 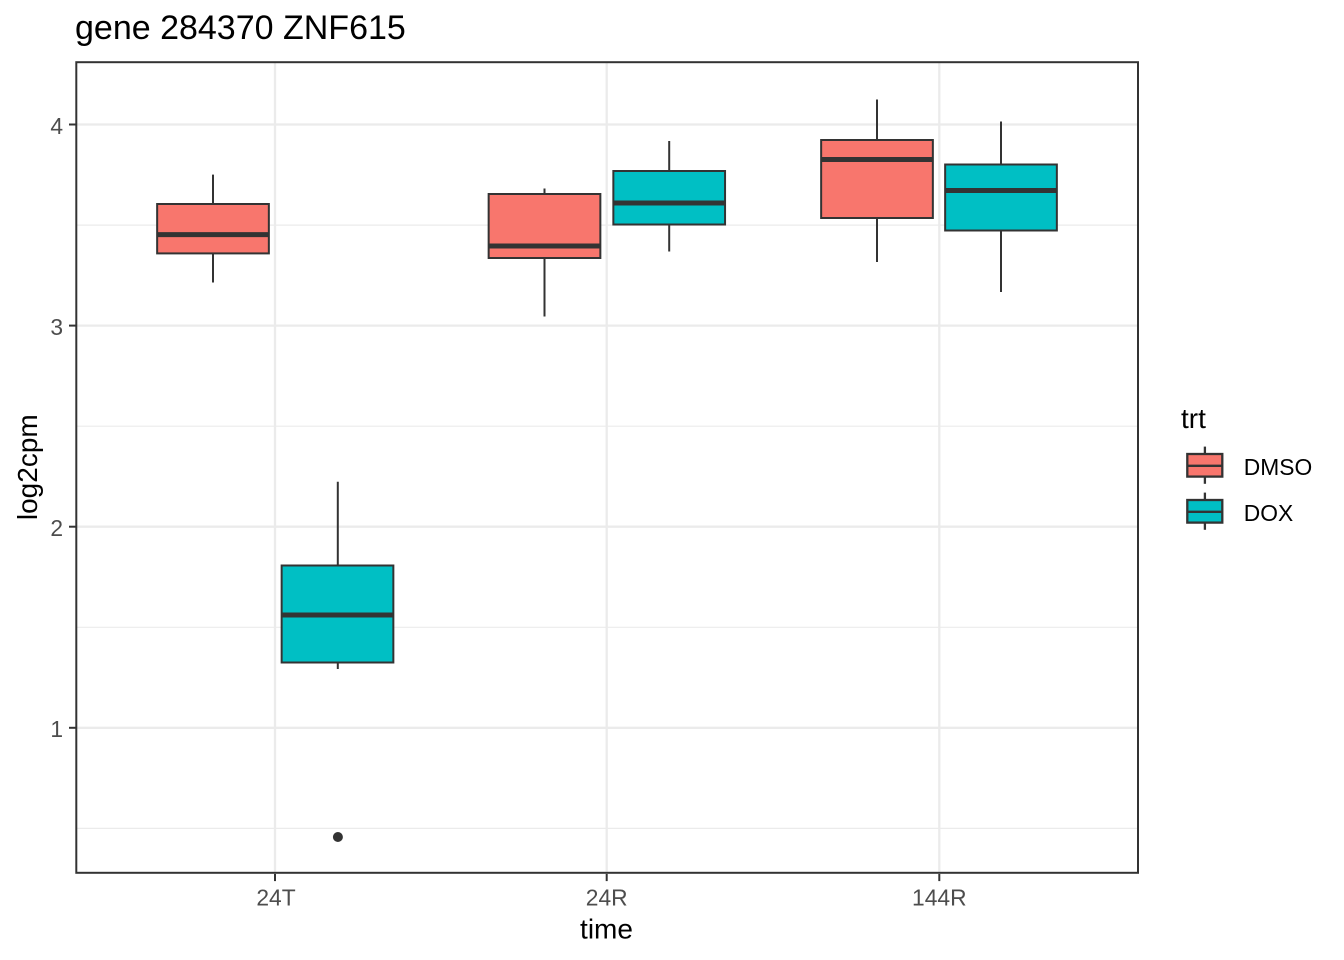 I want to click on svg-text: time, so click(x=606, y=929).